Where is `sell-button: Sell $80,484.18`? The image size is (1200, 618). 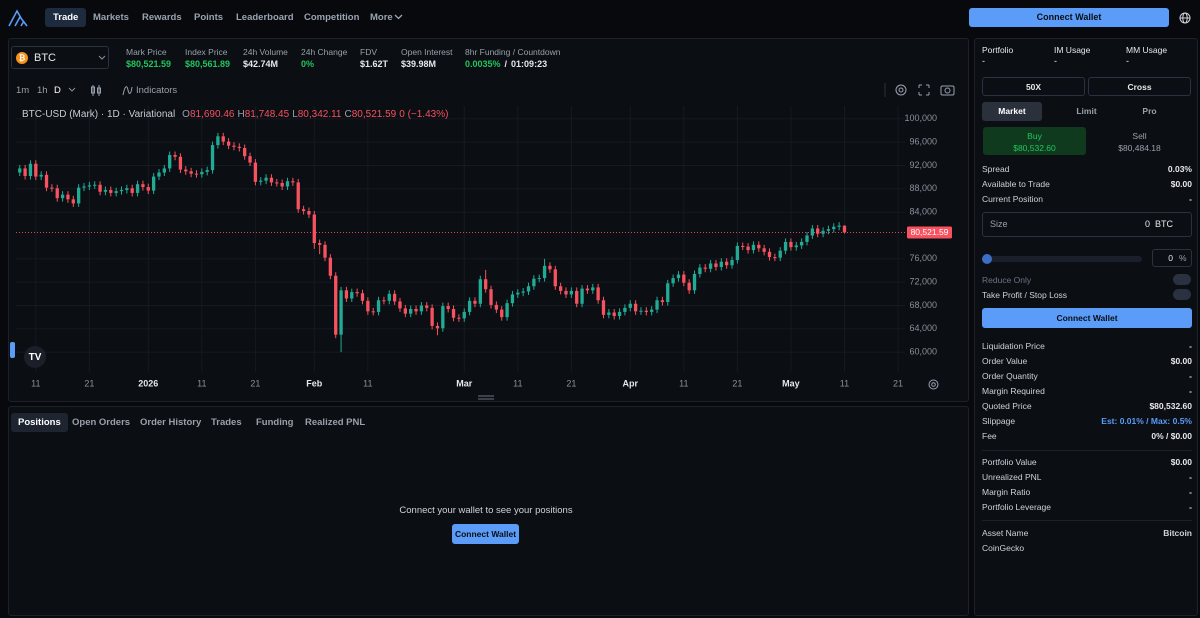 sell-button: Sell $80,484.18 is located at coordinates (1139, 141).